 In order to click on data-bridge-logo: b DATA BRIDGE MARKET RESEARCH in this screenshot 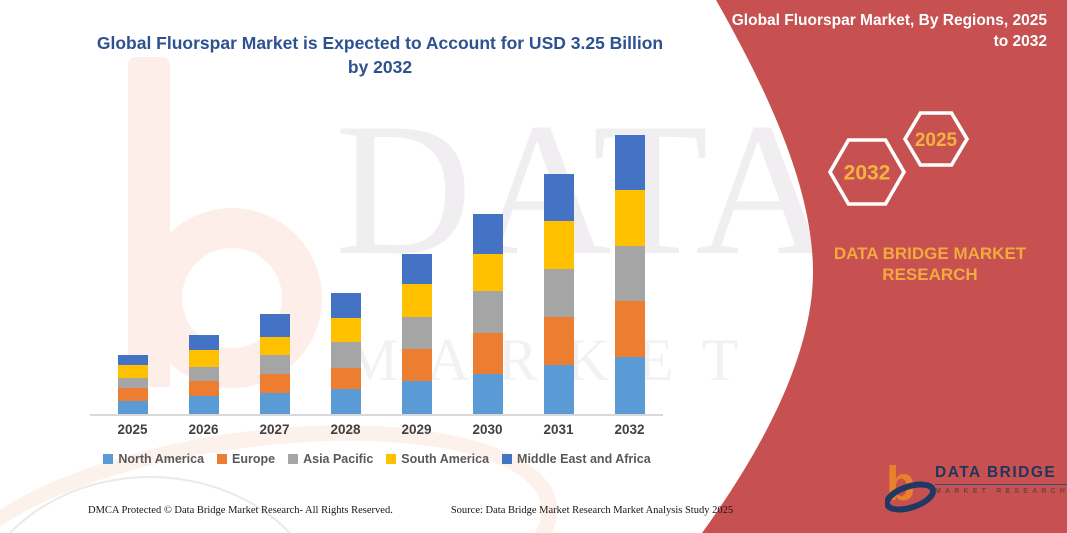, I will do `click(976, 486)`.